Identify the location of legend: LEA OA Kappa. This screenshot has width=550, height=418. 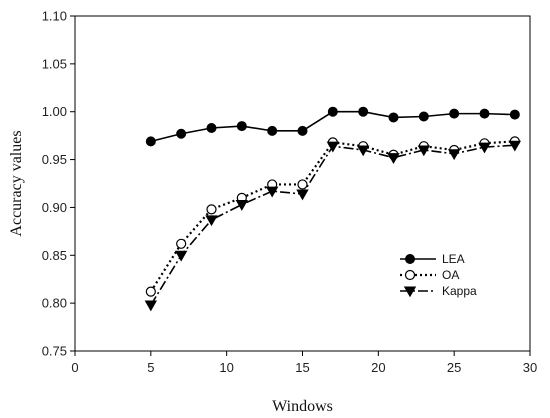
(438, 275).